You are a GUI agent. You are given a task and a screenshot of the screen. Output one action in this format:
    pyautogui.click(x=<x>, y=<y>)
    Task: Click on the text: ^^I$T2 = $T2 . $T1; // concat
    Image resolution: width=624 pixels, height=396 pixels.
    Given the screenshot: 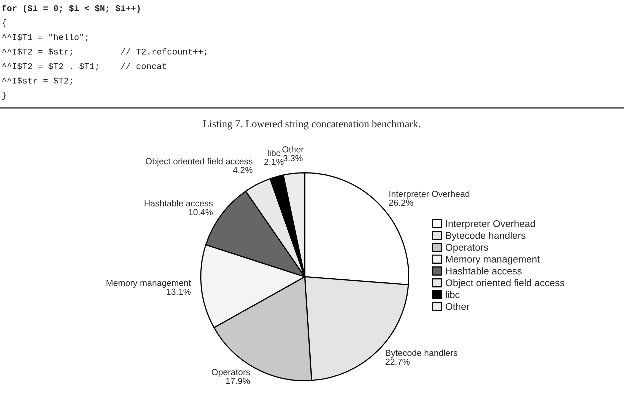 What is the action you would take?
    pyautogui.click(x=84, y=66)
    